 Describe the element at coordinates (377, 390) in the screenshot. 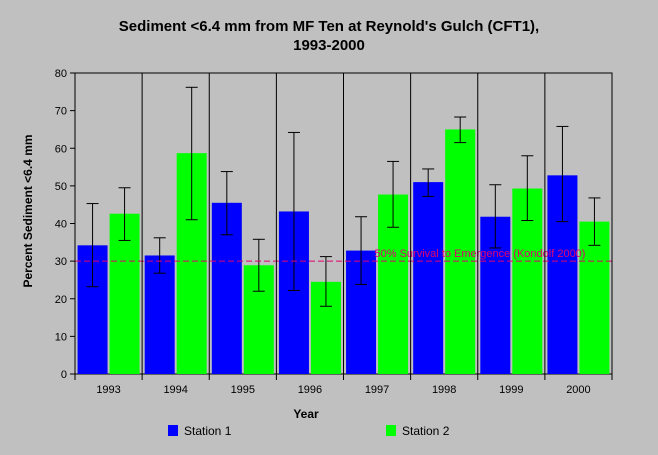

I see `x-tick-label-1997: 1997` at that location.